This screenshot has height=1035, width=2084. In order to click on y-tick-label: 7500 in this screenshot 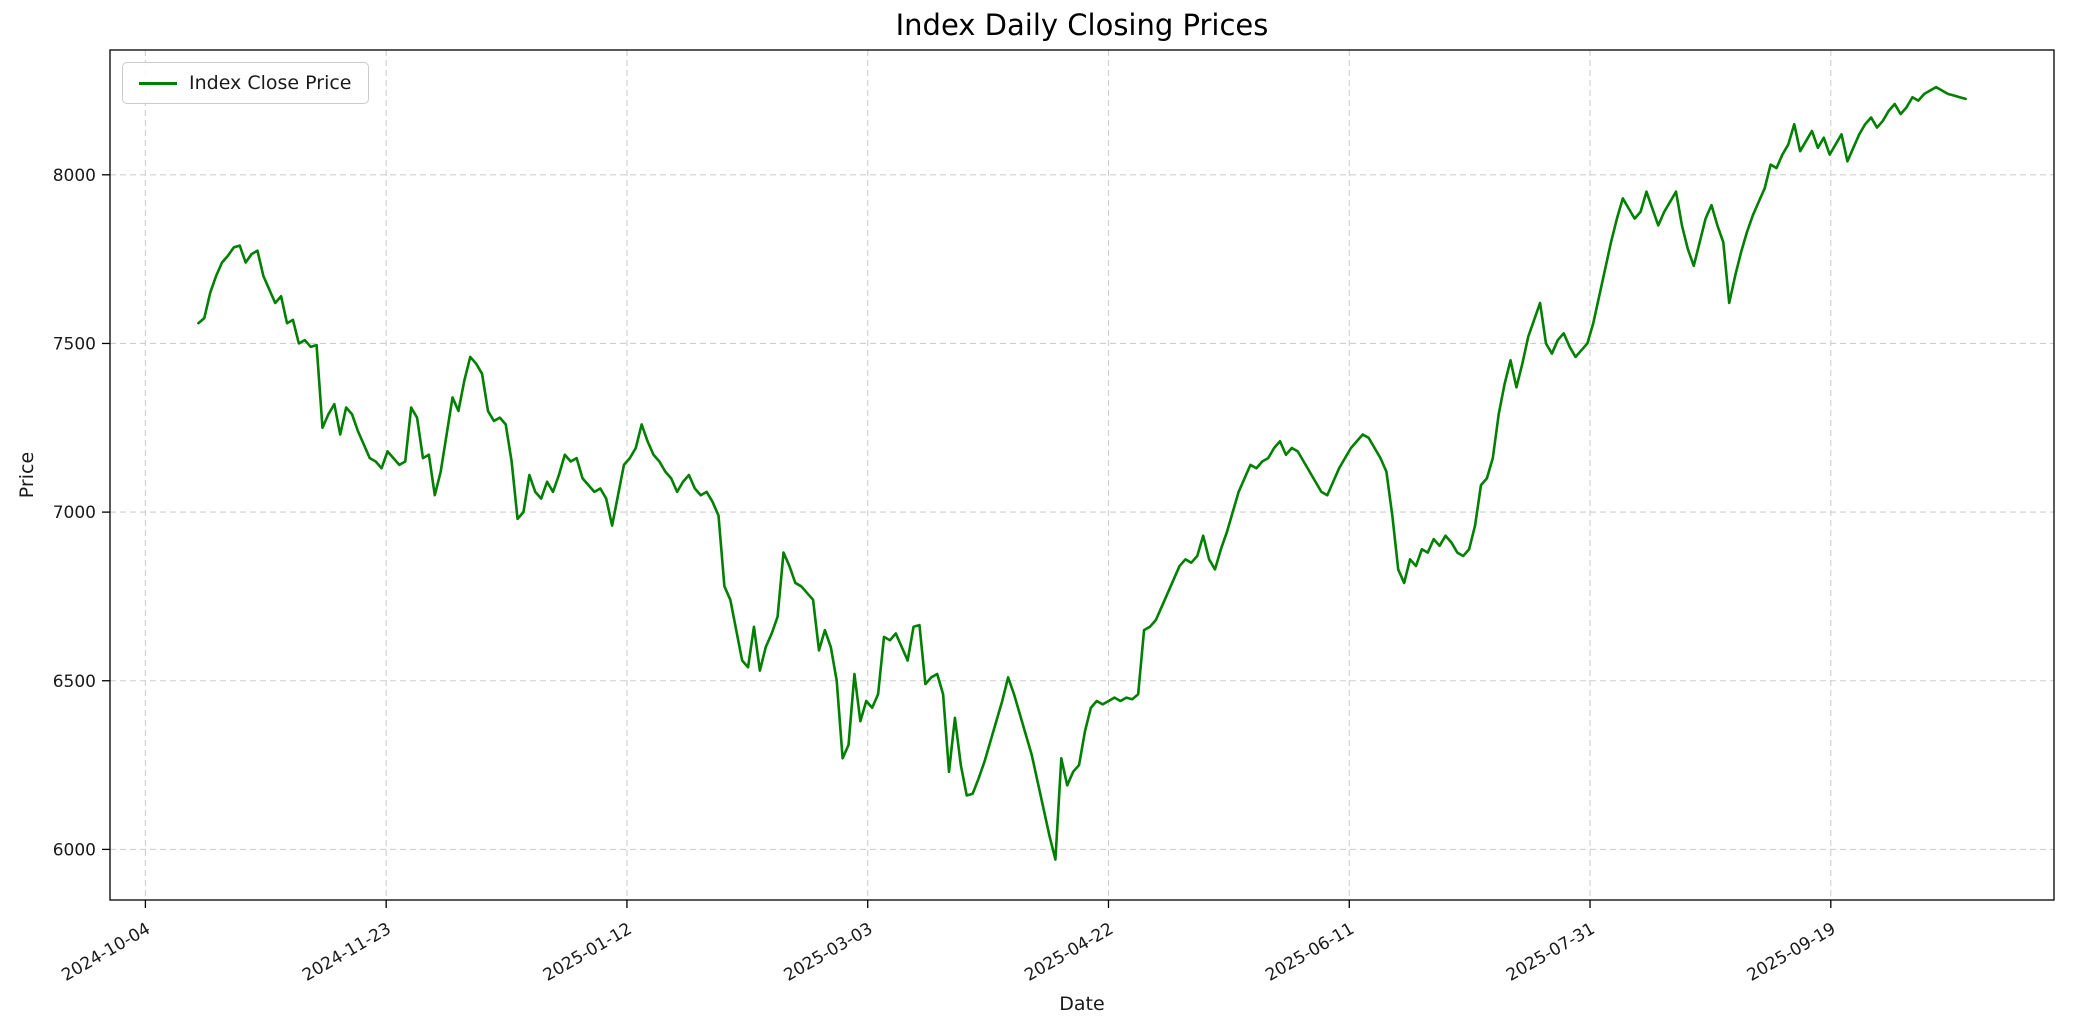, I will do `click(74, 344)`.